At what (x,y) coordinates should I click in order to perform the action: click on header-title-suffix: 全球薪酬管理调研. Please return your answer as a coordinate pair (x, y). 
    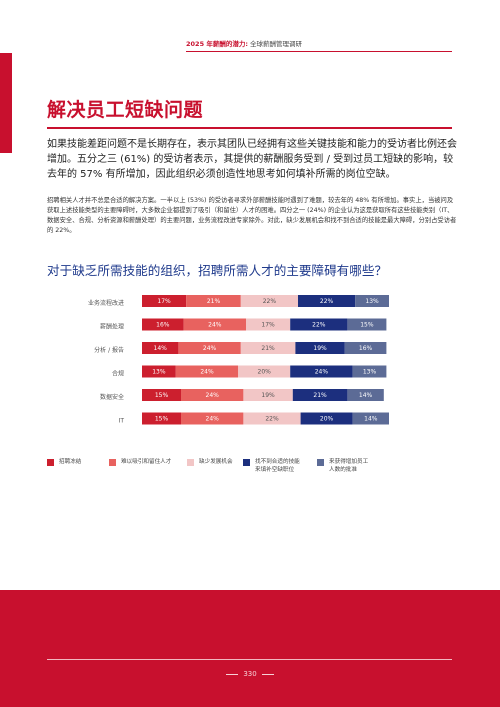
    Looking at the image, I should click on (275, 44).